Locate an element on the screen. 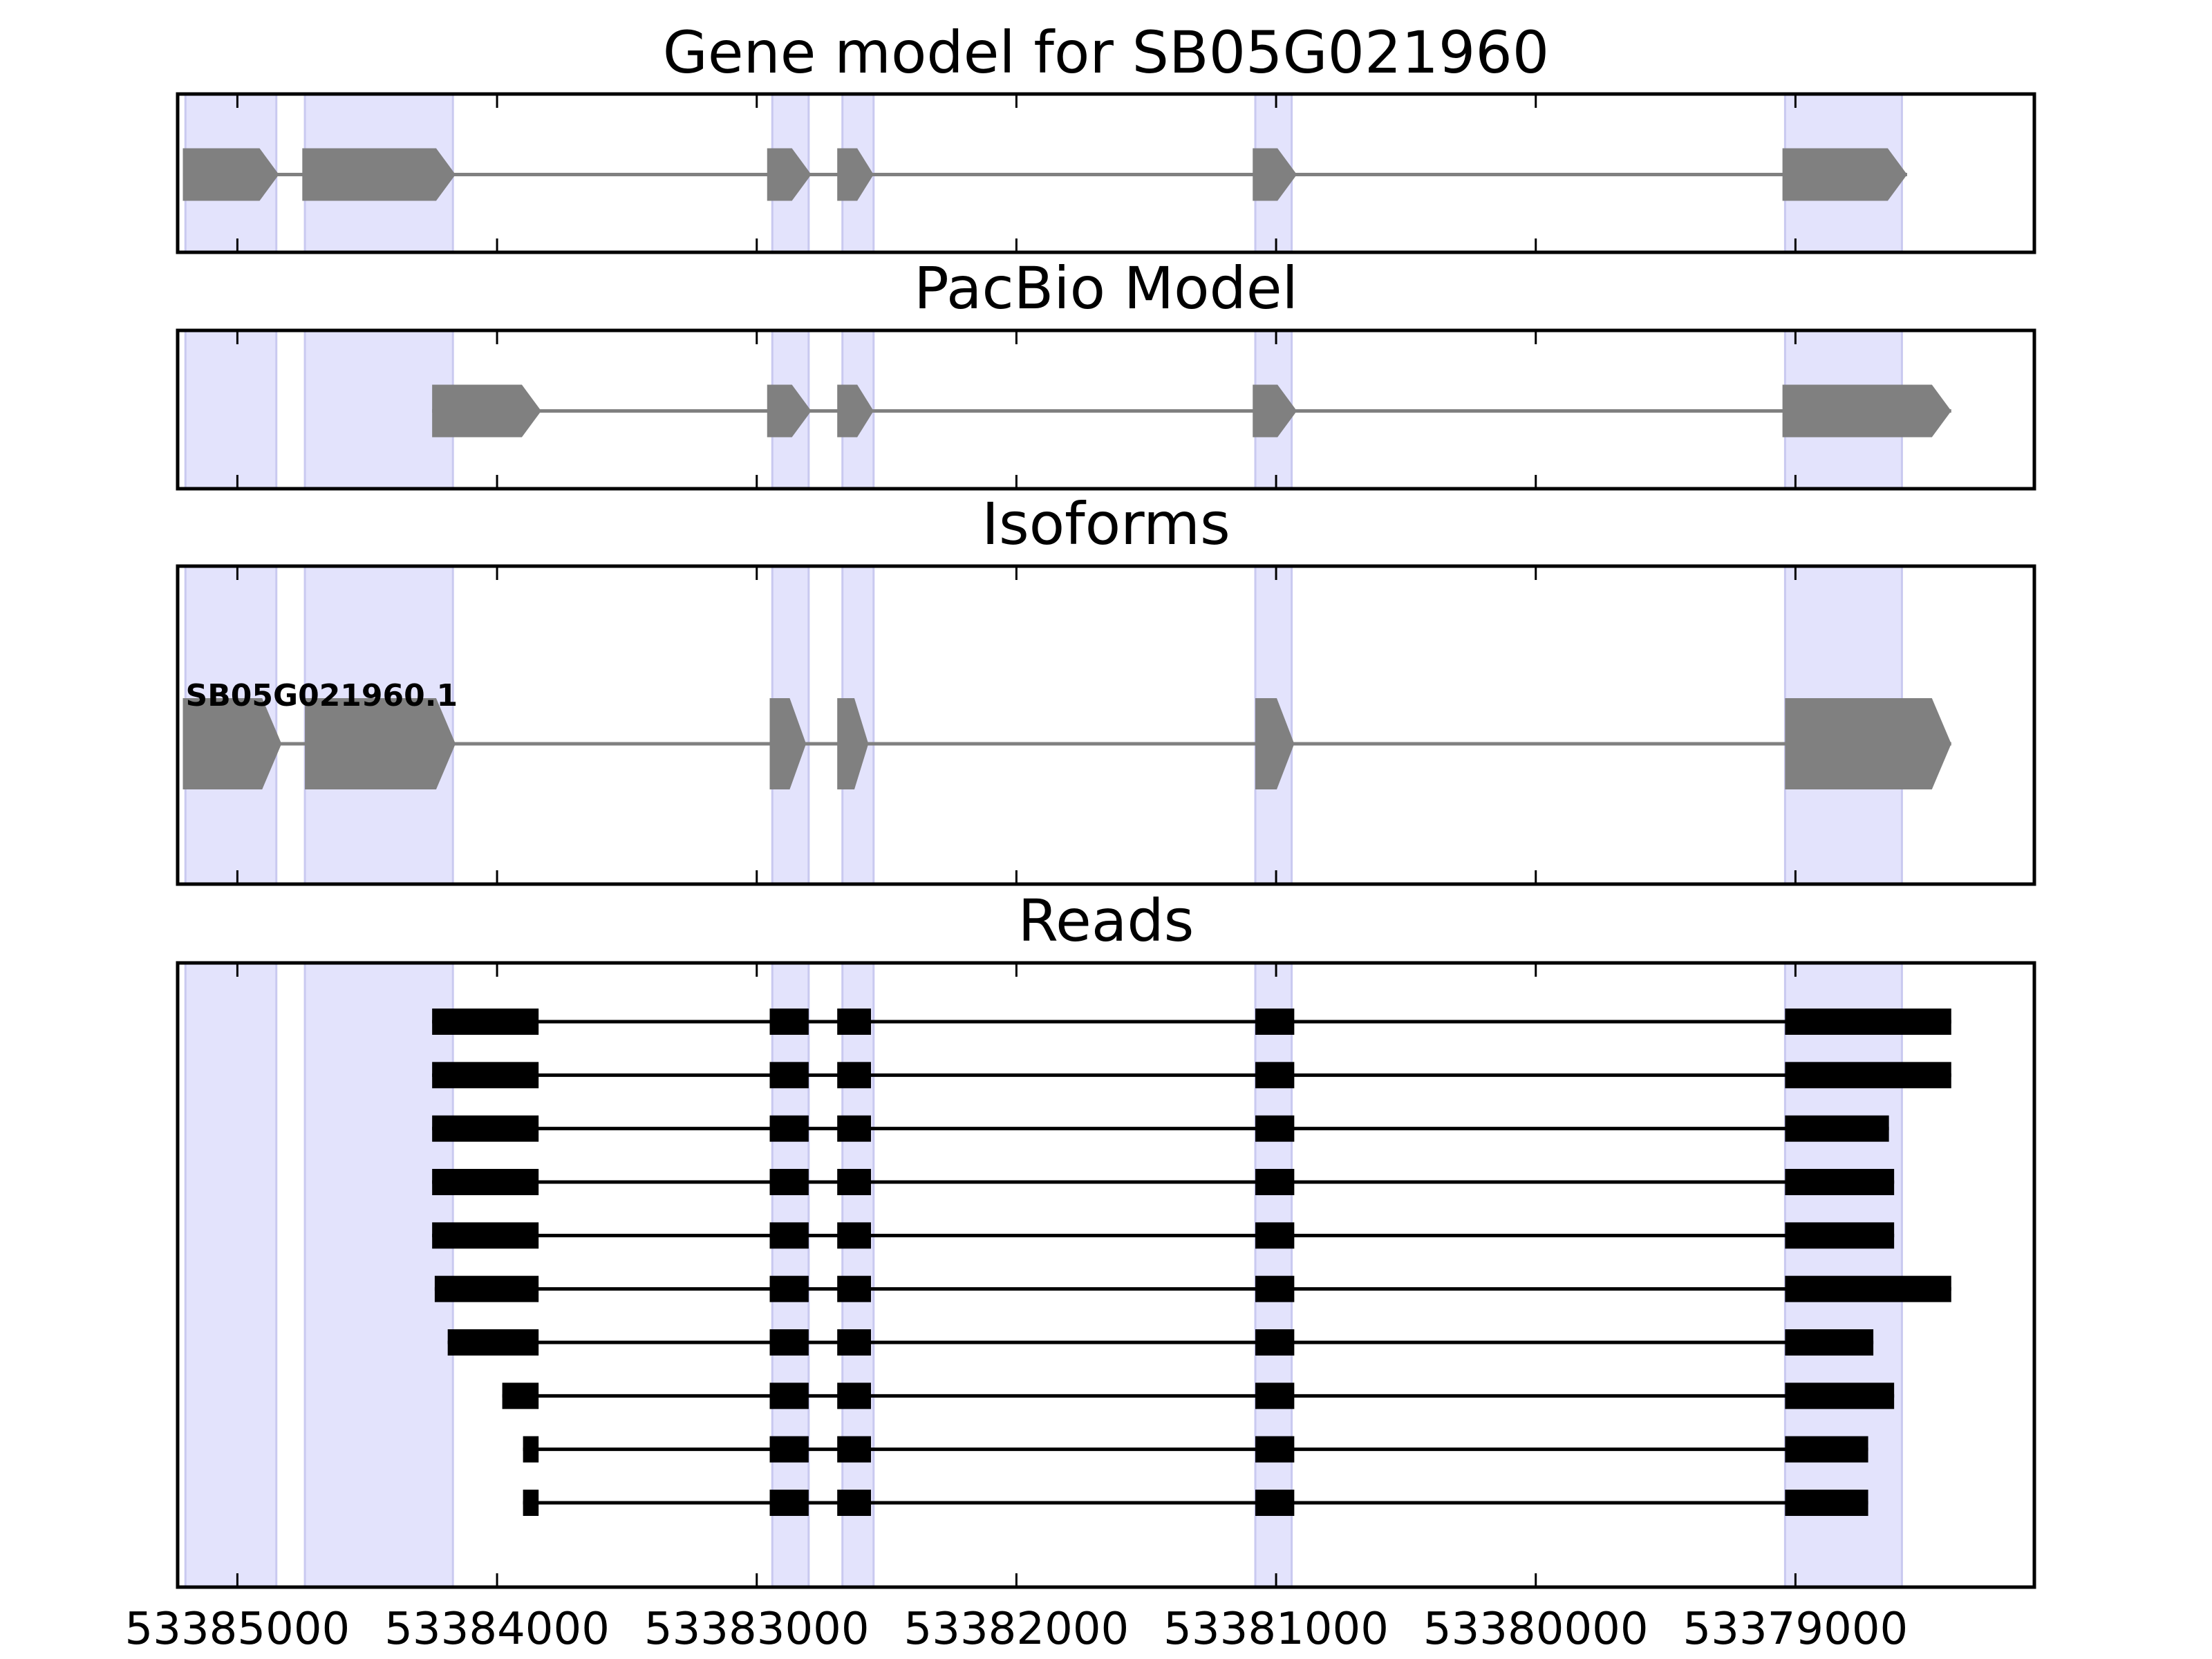 The width and height of the screenshot is (2212, 1659). panel-title: Gene model for SB05G021960 is located at coordinates (1106, 53).